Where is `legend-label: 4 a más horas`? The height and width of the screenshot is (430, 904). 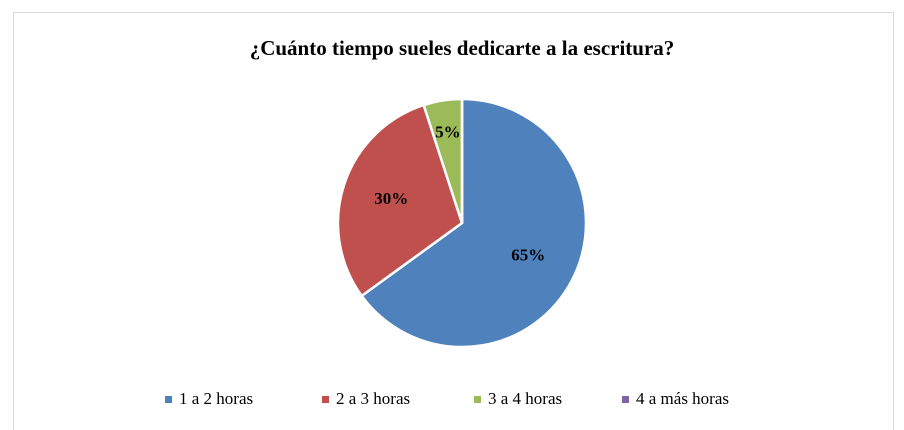 legend-label: 4 a más horas is located at coordinates (682, 398).